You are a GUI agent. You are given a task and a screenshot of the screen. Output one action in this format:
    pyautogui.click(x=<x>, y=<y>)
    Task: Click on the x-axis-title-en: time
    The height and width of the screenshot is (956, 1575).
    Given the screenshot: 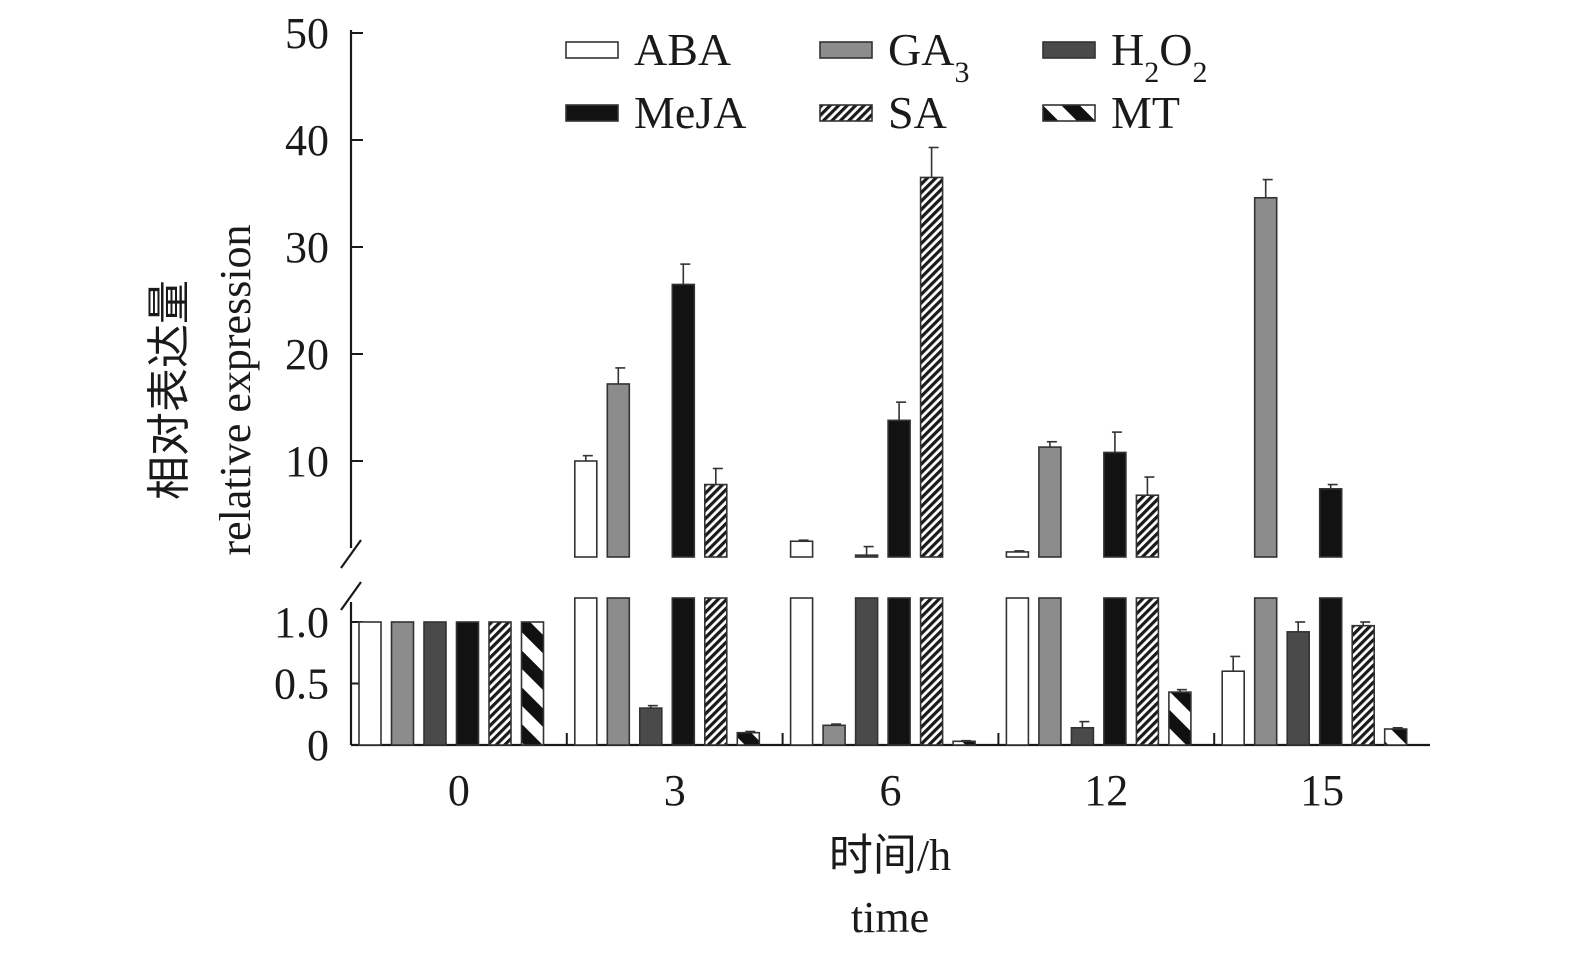 What is the action you would take?
    pyautogui.click(x=890, y=917)
    